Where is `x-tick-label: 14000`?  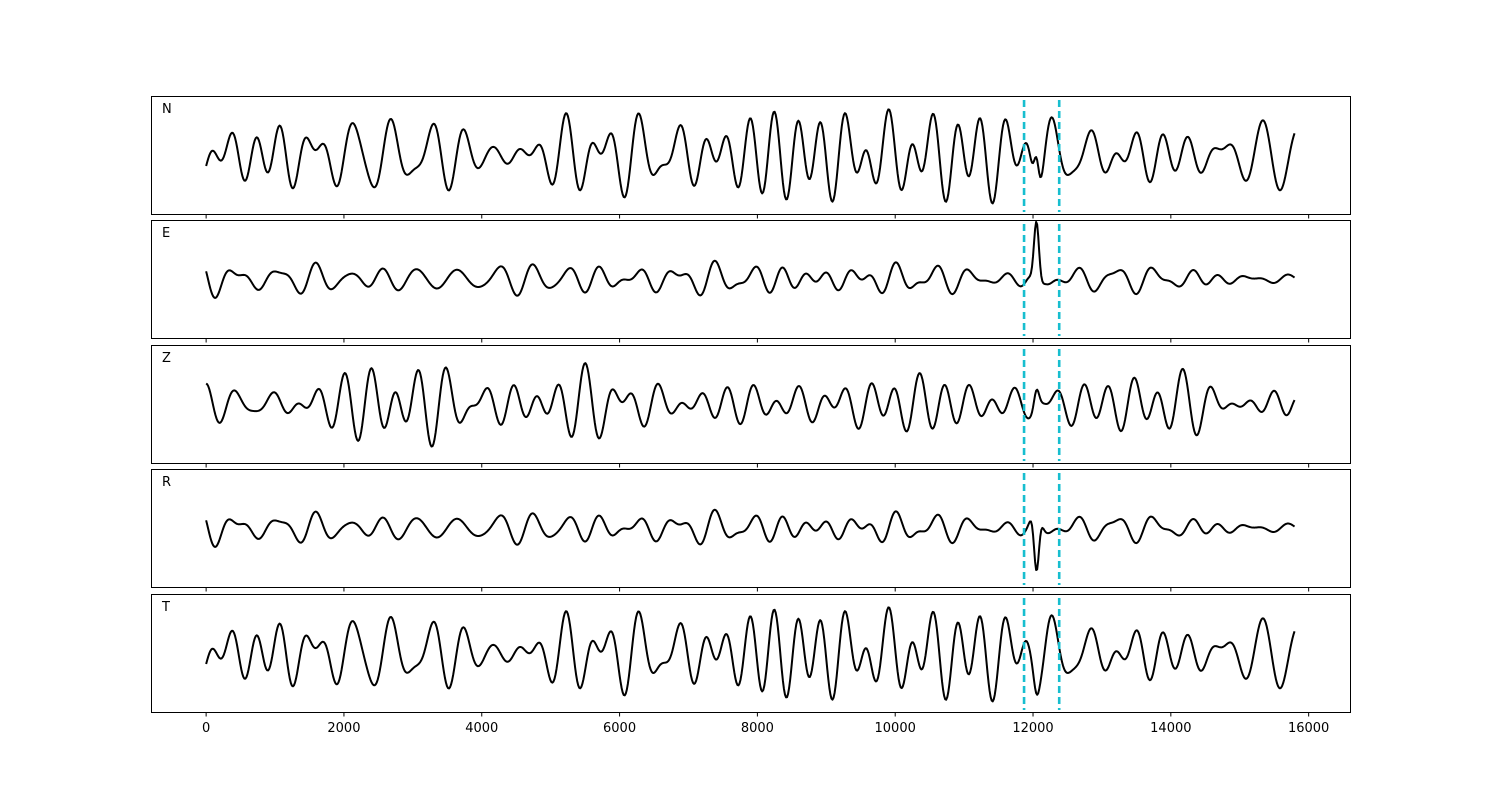
x-tick-label: 14000 is located at coordinates (1170, 728).